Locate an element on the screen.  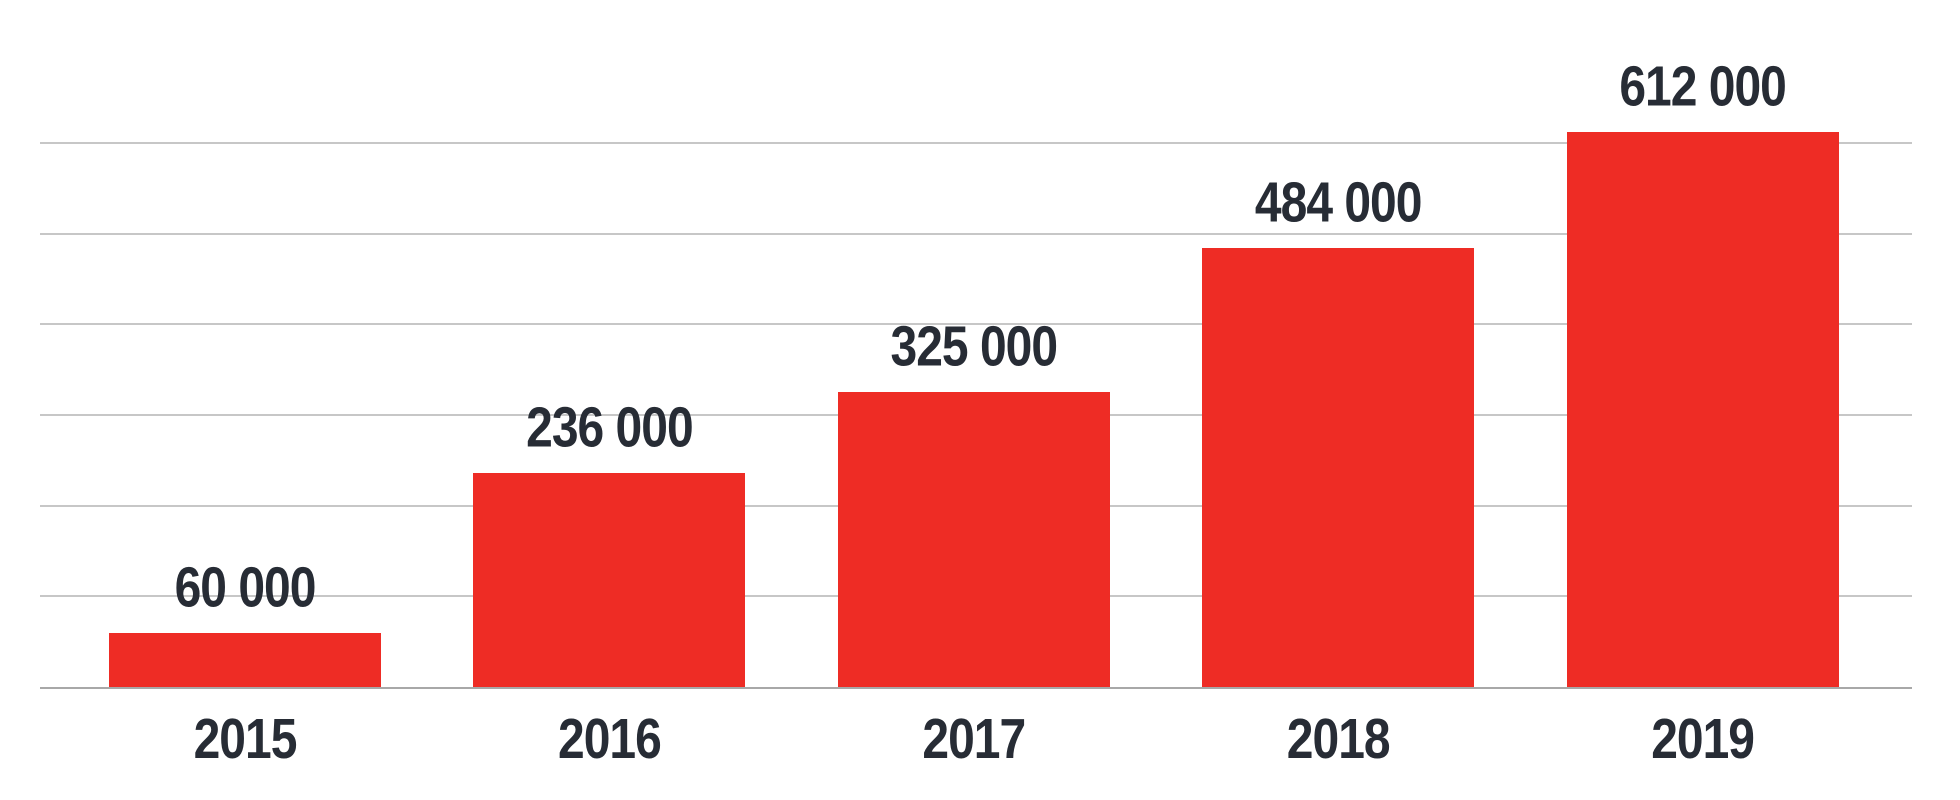
bar-value-label: 236 000 is located at coordinates (610, 428).